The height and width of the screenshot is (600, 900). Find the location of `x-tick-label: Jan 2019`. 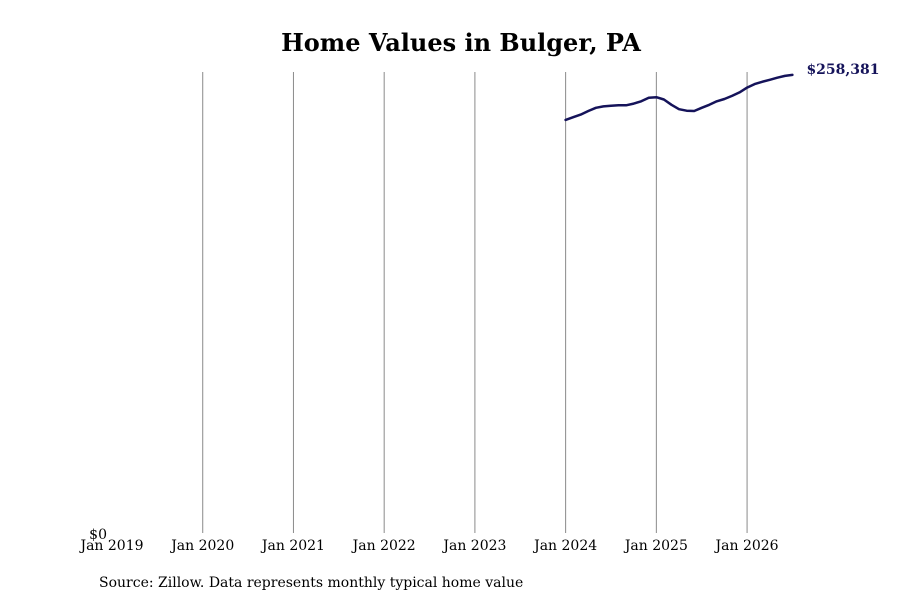

x-tick-label: Jan 2019 is located at coordinates (110, 546).